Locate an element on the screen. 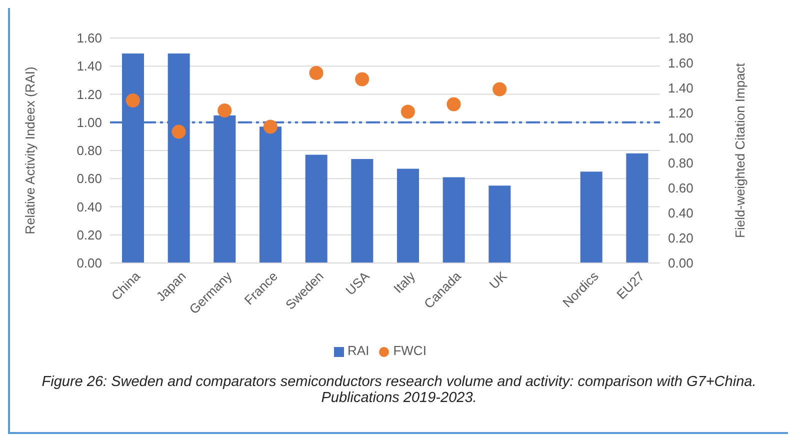  x-tick-label: UK is located at coordinates (498, 280).